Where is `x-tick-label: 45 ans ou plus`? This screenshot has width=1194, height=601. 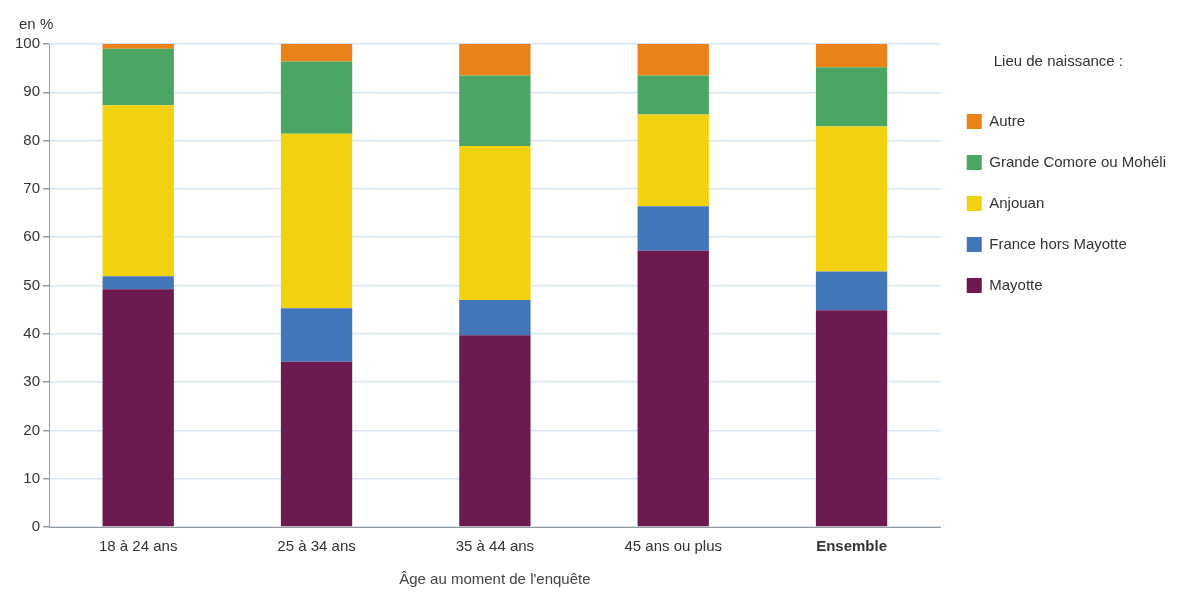
x-tick-label: 45 ans ou plus is located at coordinates (673, 546).